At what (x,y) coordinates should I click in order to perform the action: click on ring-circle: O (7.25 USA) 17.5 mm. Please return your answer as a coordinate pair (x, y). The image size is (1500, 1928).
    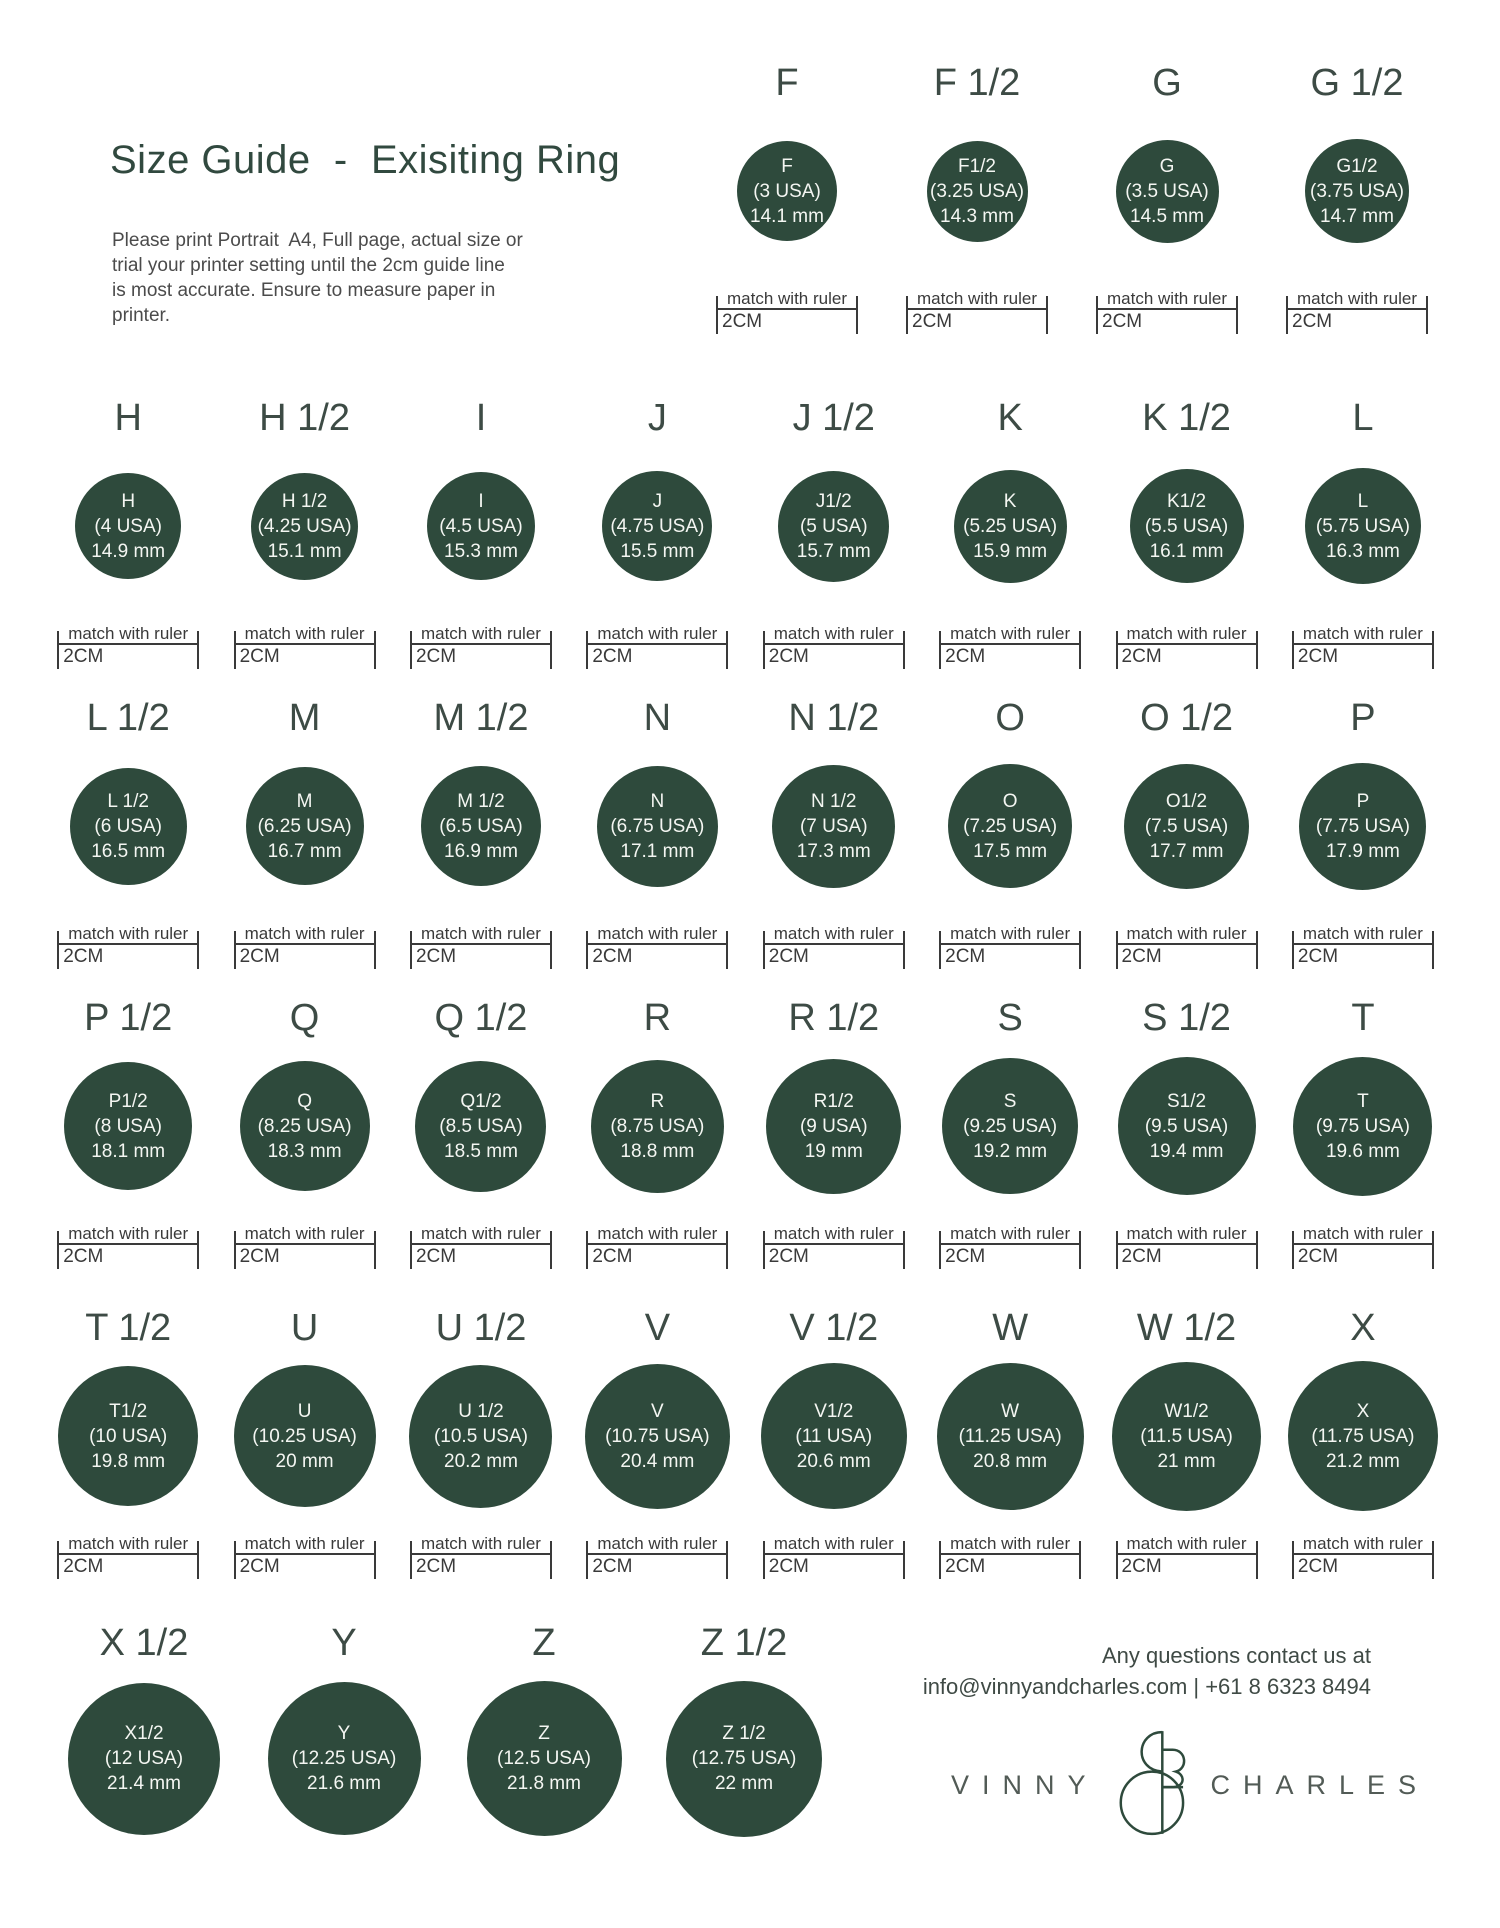
    Looking at the image, I should click on (1010, 826).